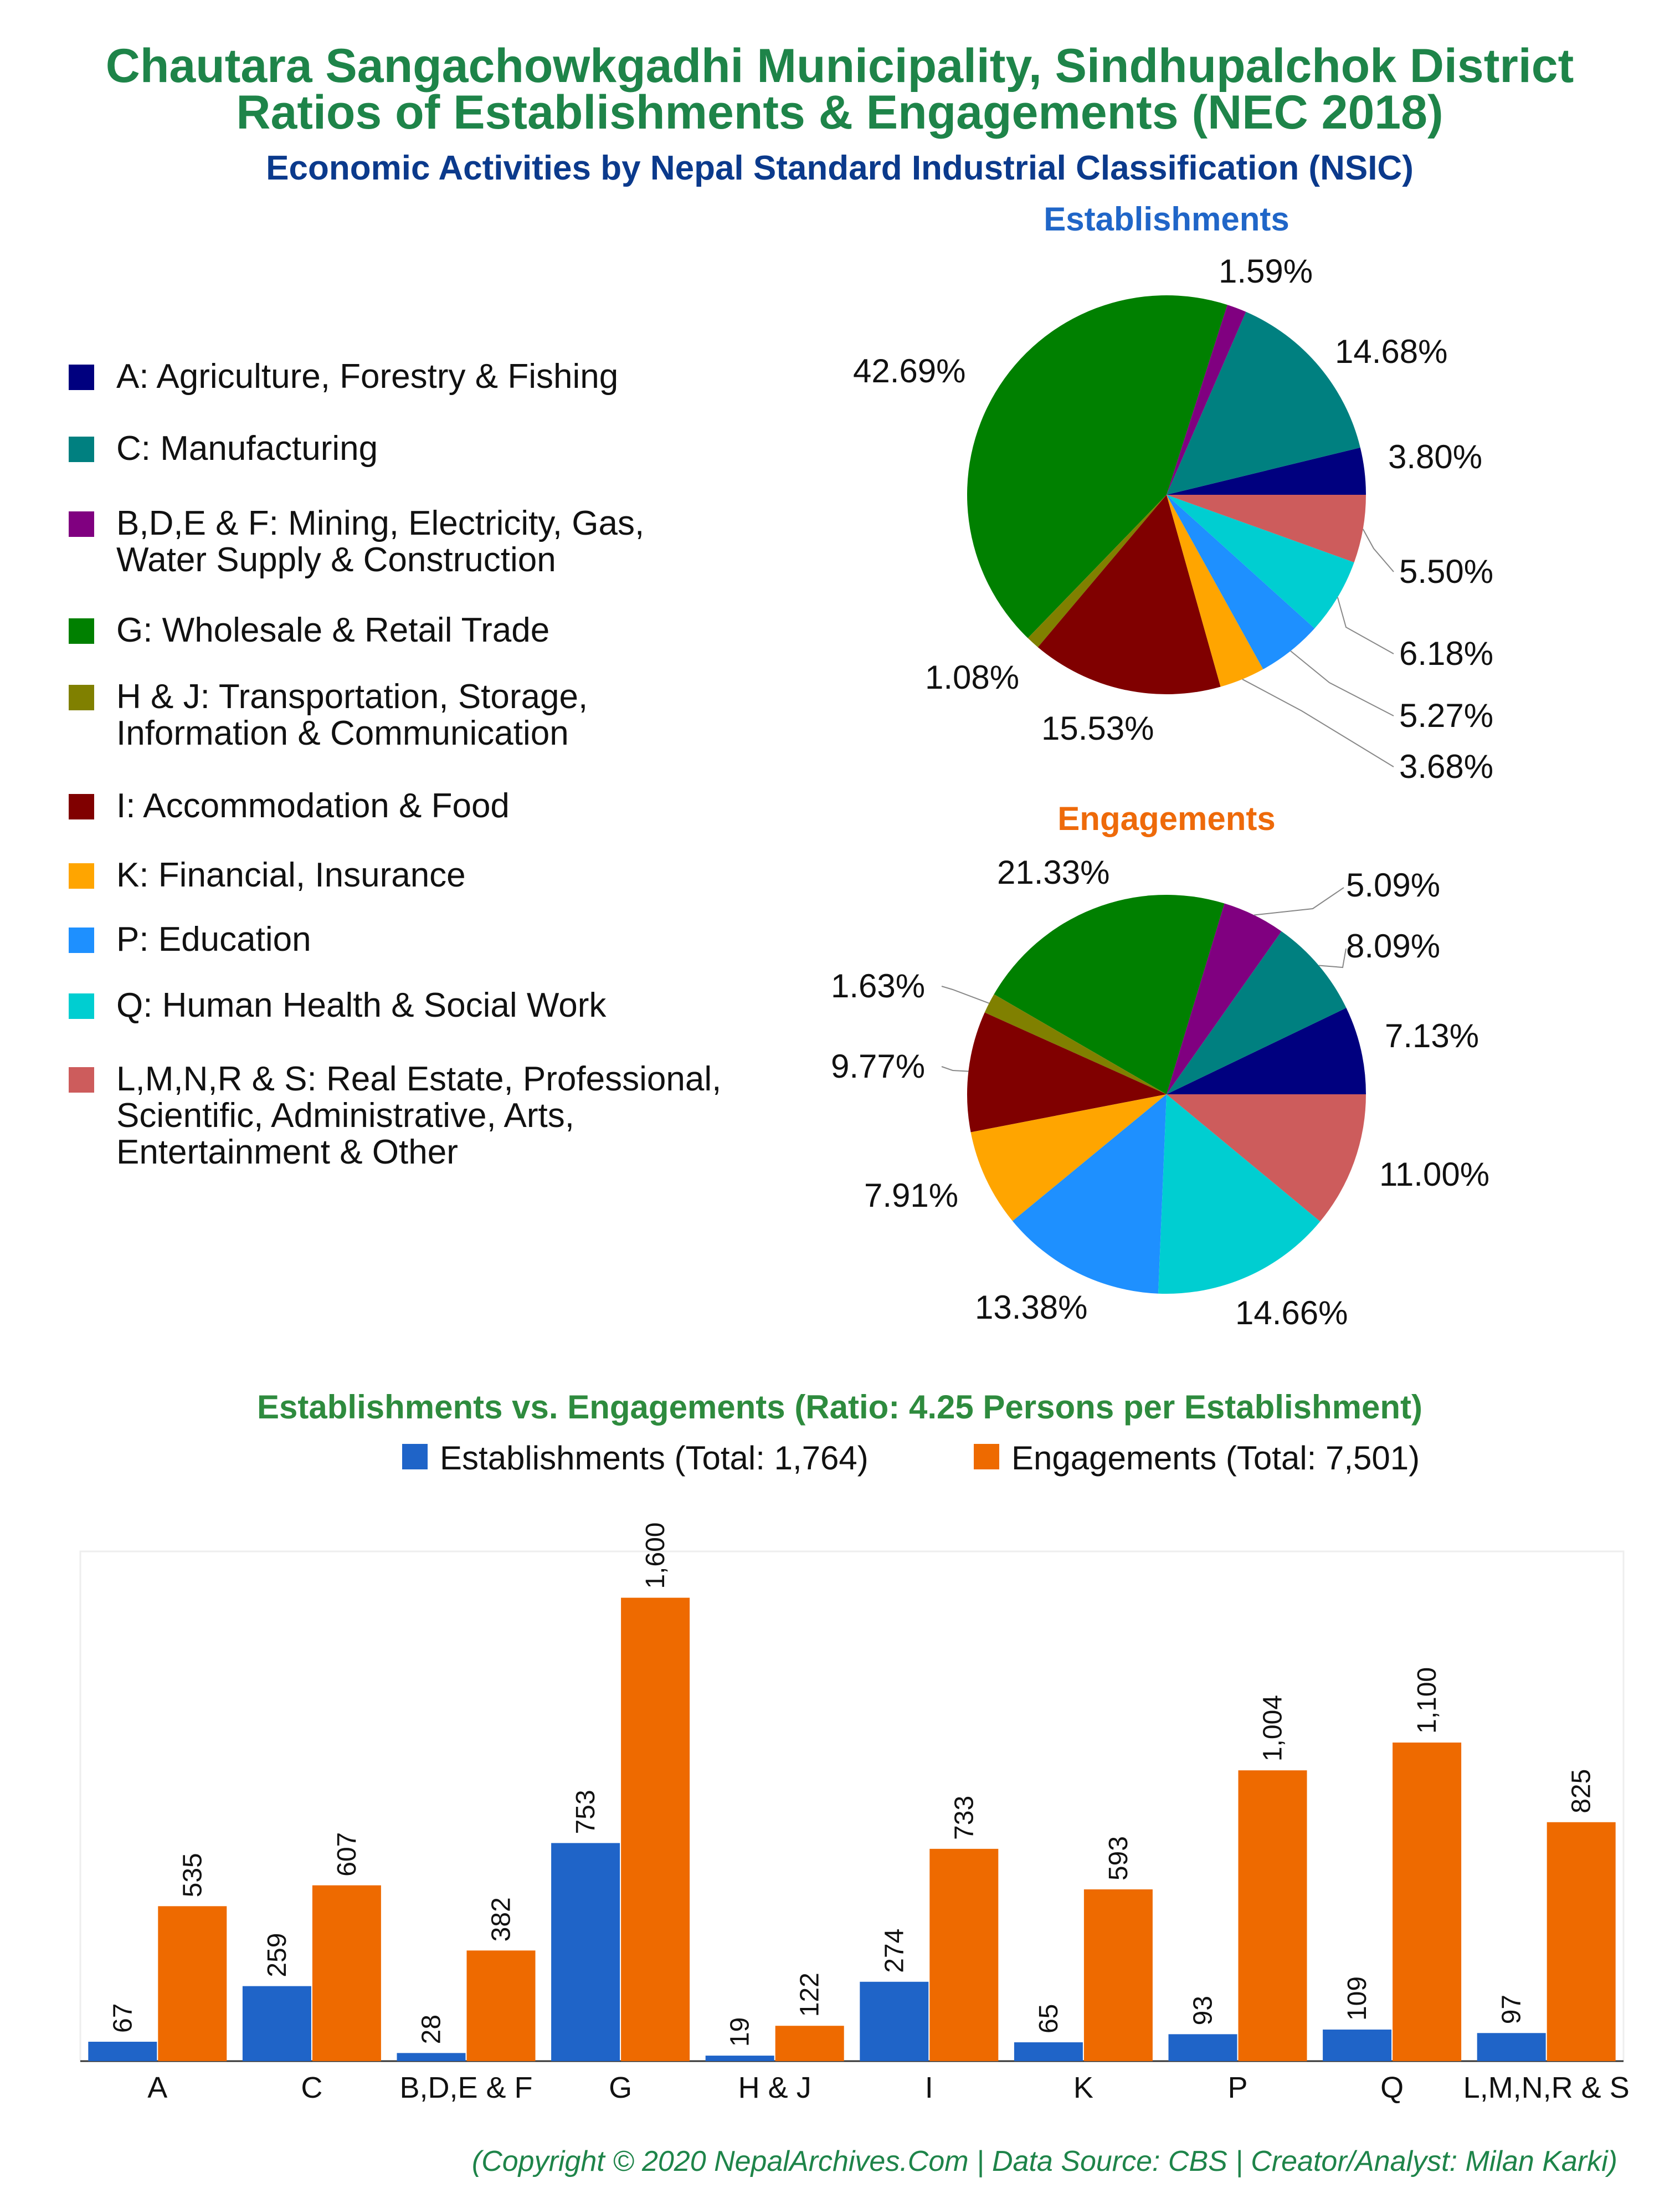  What do you see at coordinates (1512, 2009) in the screenshot?
I see `bar-value-label: 97` at bounding box center [1512, 2009].